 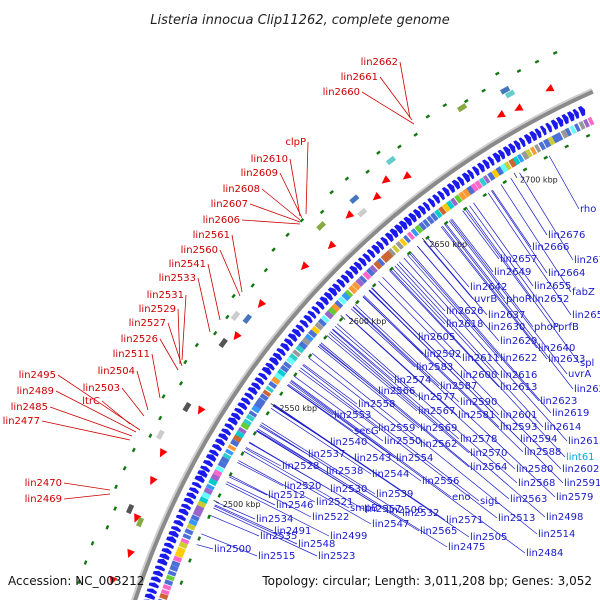 What do you see at coordinates (564, 517) in the screenshot?
I see `gene-label: lin2498` at bounding box center [564, 517].